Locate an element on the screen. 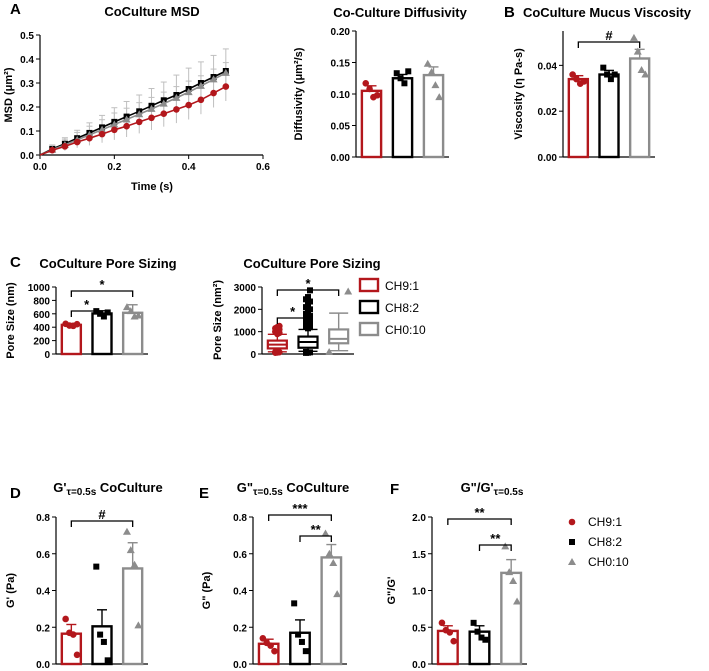  panel-letter-B: B is located at coordinates (509, 12).